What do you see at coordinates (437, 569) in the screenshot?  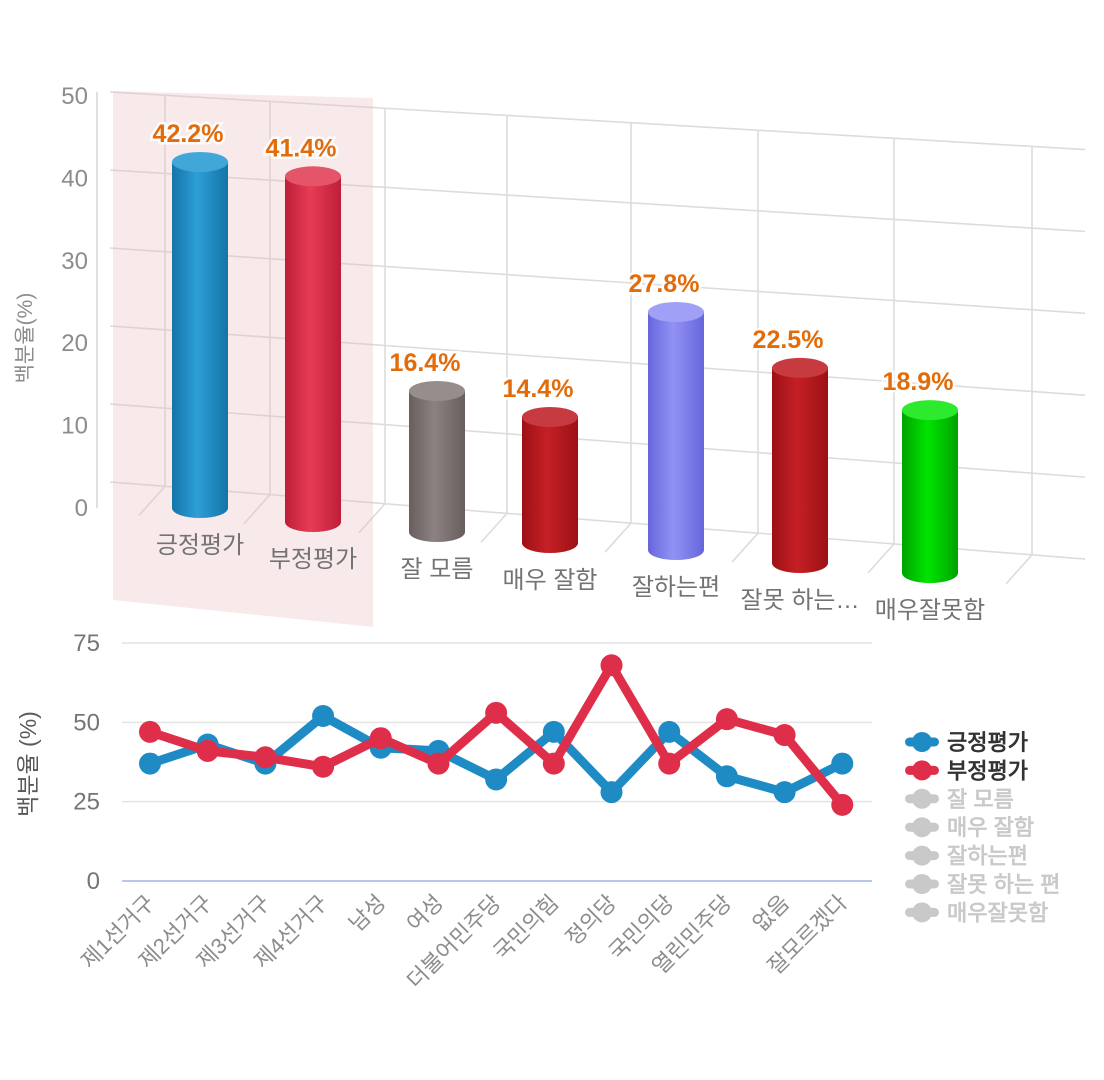 I see `category-label: 잘 모름` at bounding box center [437, 569].